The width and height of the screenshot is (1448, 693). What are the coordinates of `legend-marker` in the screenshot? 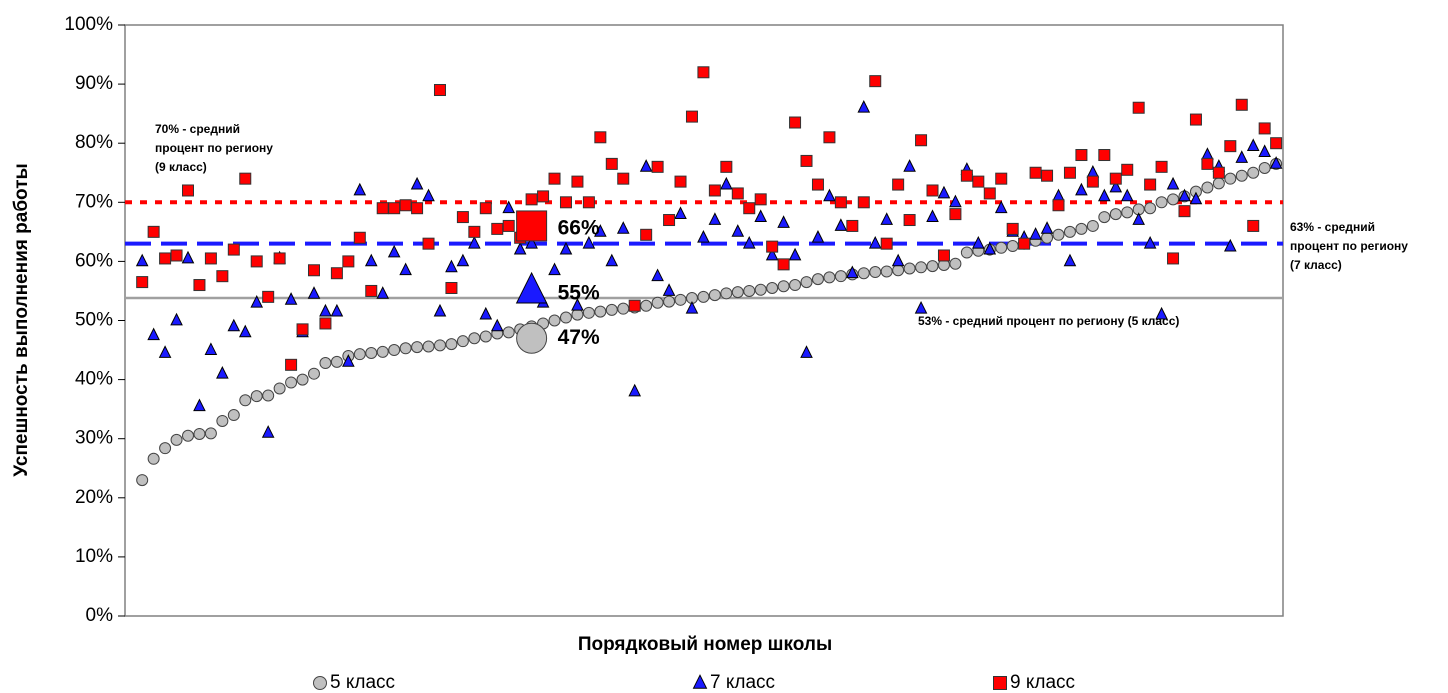 It's located at (1000, 683).